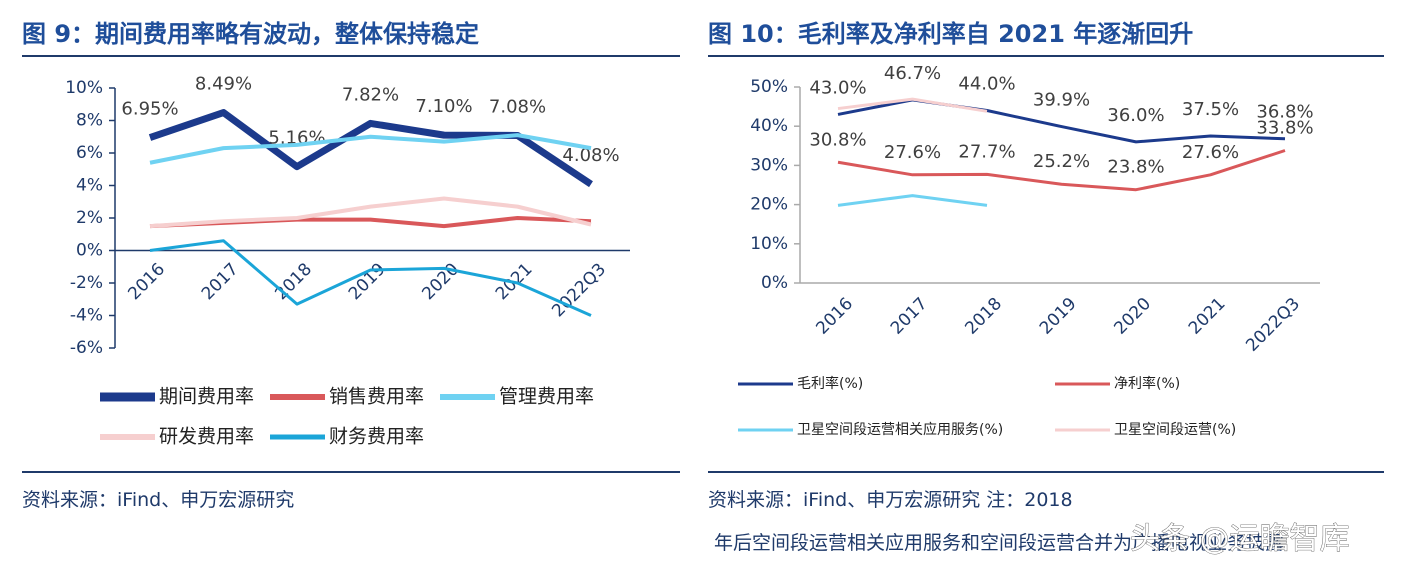 This screenshot has width=1406, height=576. What do you see at coordinates (769, 165) in the screenshot?
I see `y-tick-label: 30%` at bounding box center [769, 165].